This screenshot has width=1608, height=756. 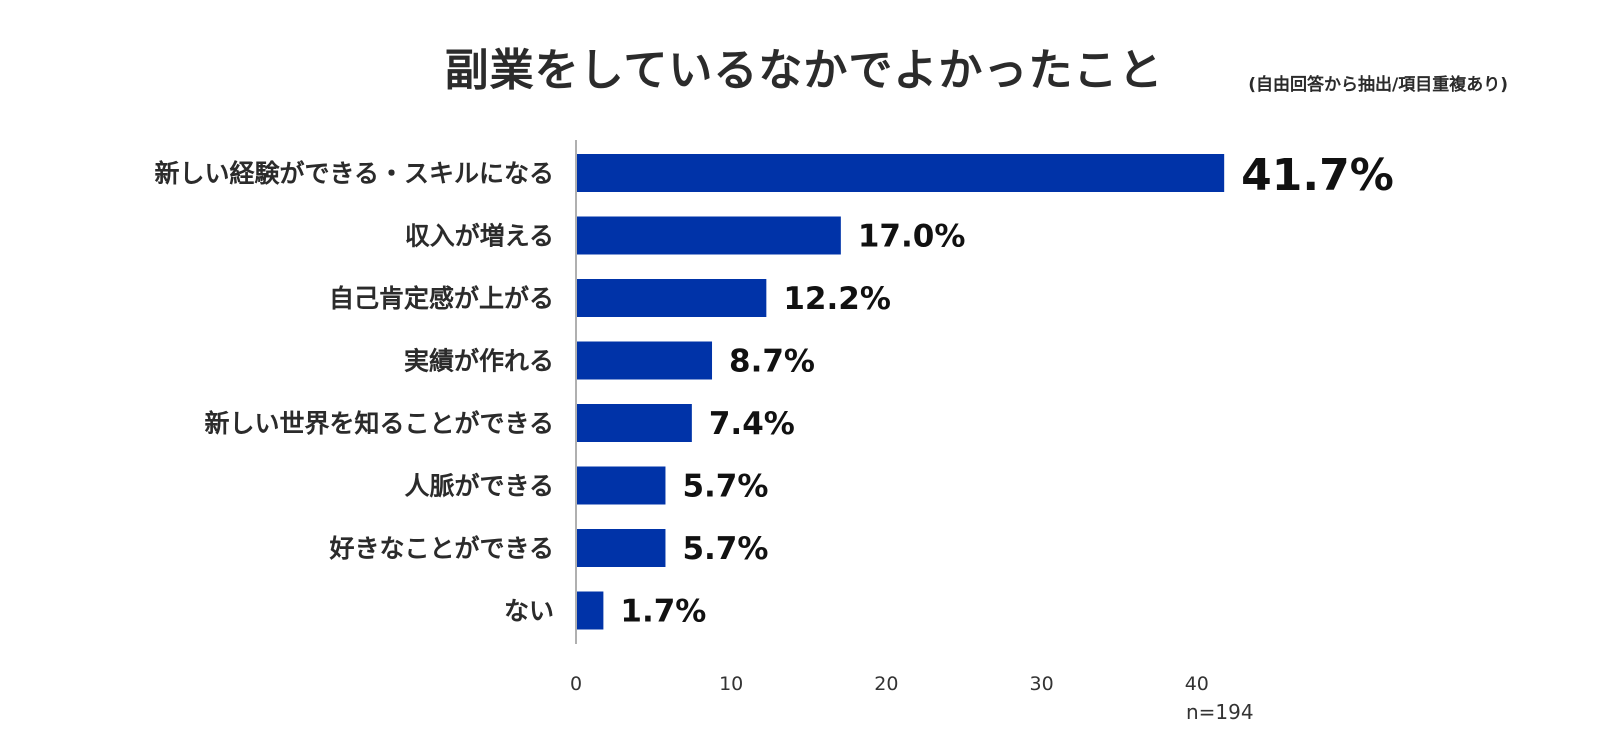 I want to click on category-label: 人脈ができる, so click(x=479, y=486).